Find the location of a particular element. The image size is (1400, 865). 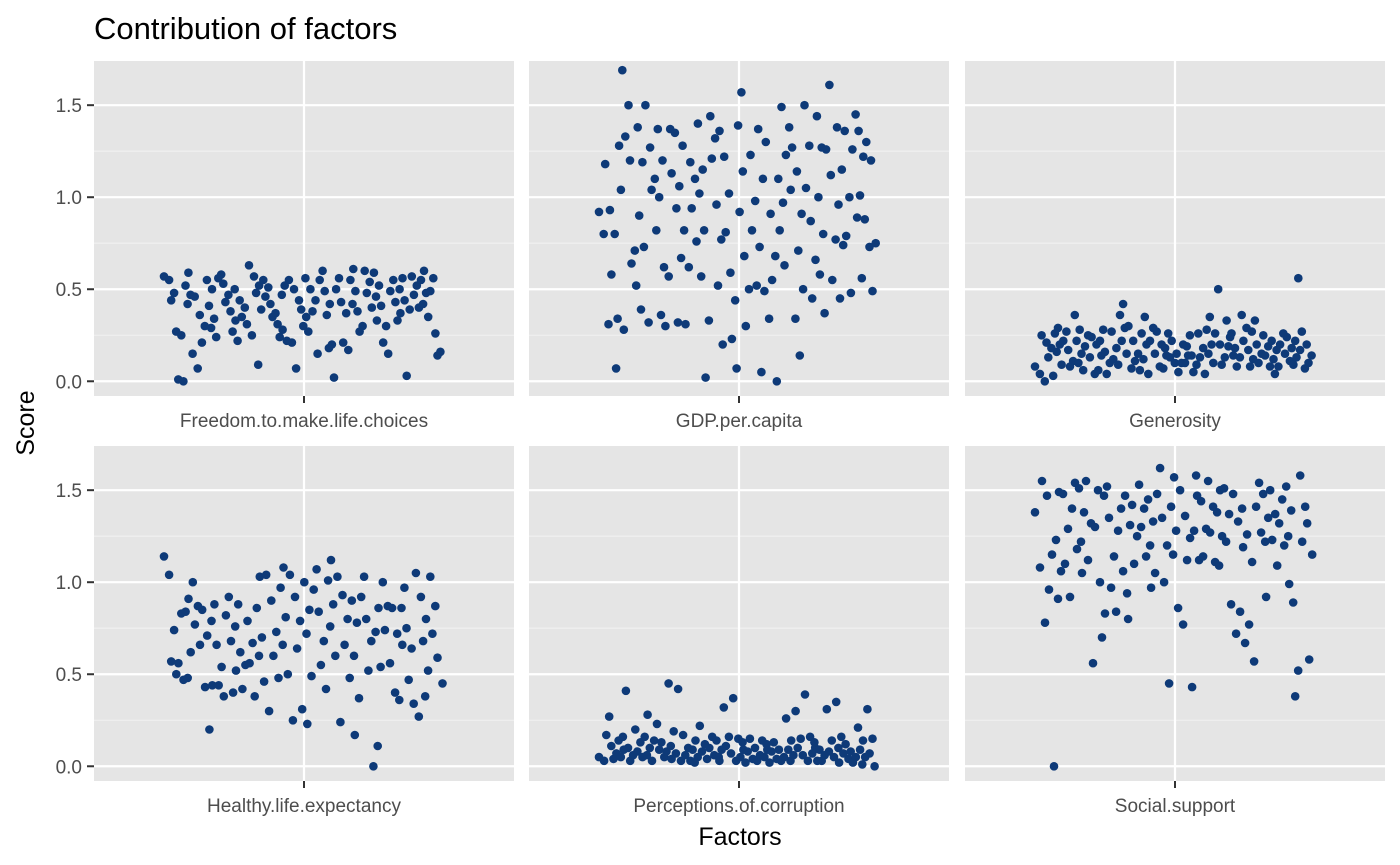

facet-panel: Perceptions.of.corruption is located at coordinates (739, 631).